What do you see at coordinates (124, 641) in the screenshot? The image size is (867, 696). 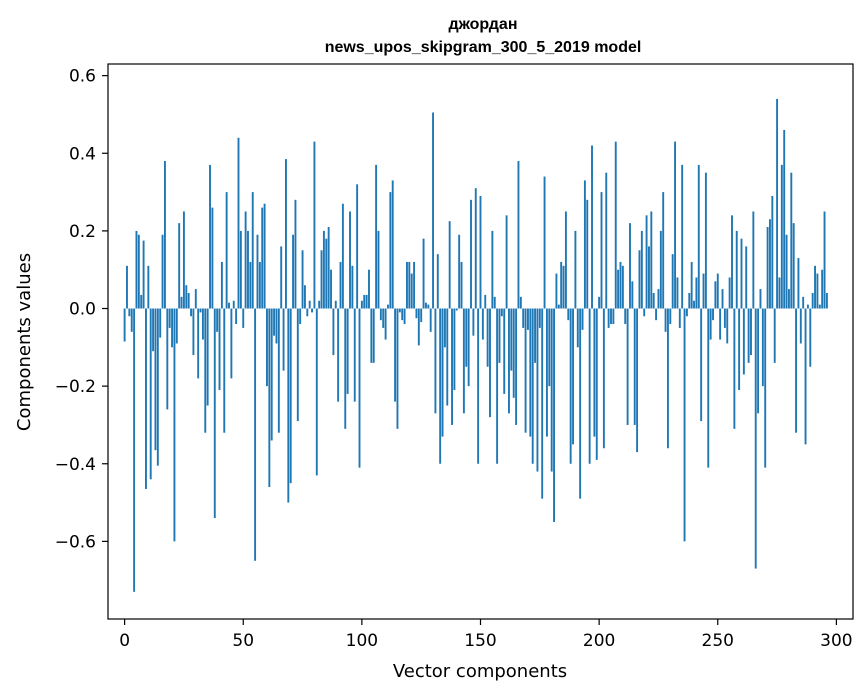 I see `x-tick-label: 0` at bounding box center [124, 641].